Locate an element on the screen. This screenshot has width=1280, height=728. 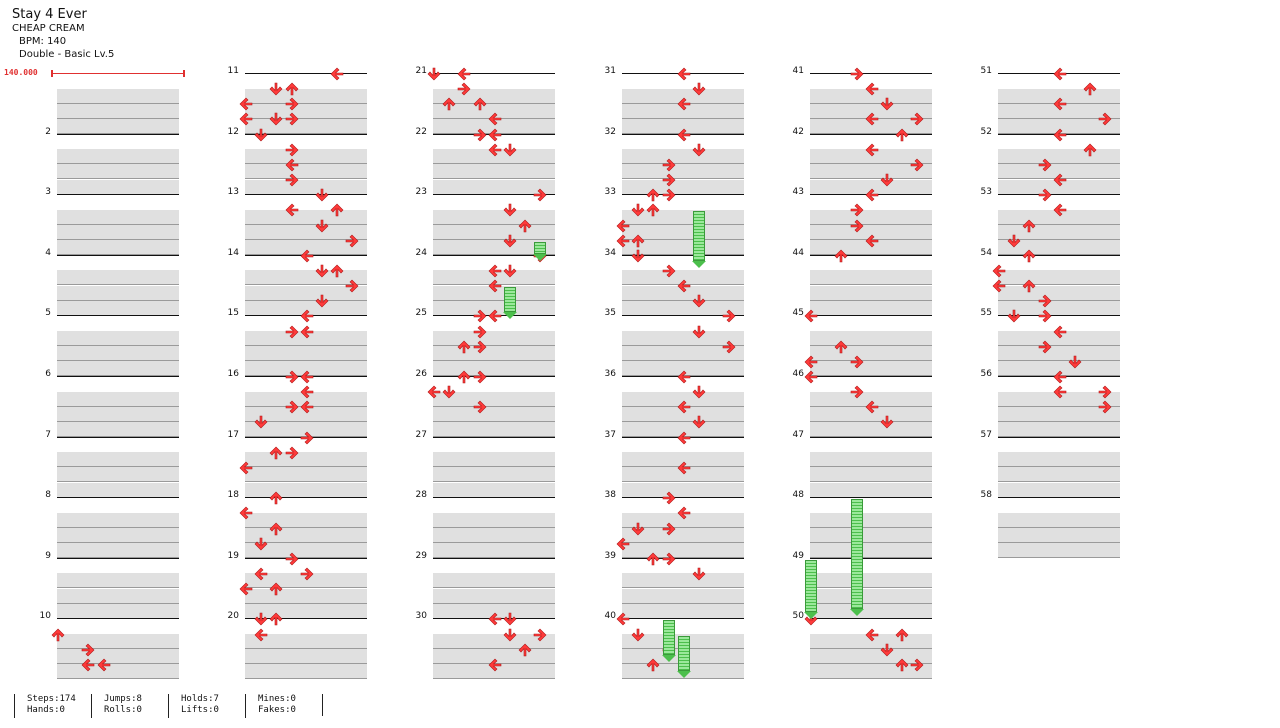
hold-body is located at coordinates (856, 554).